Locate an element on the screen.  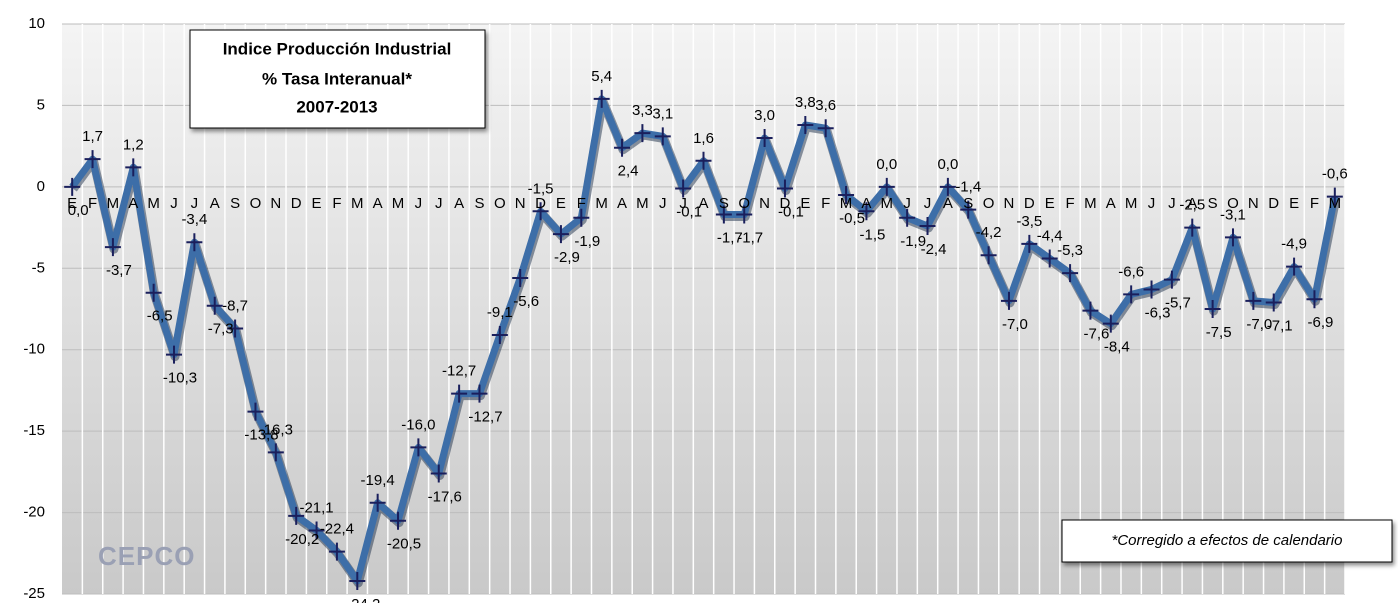
data-label: 1,2 is located at coordinates (133, 144).